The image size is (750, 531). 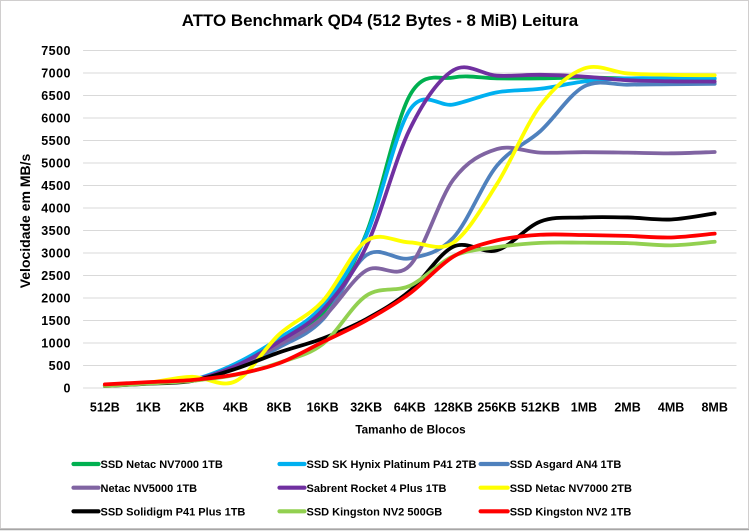 I want to click on svg-text: 16KB, so click(x=323, y=408).